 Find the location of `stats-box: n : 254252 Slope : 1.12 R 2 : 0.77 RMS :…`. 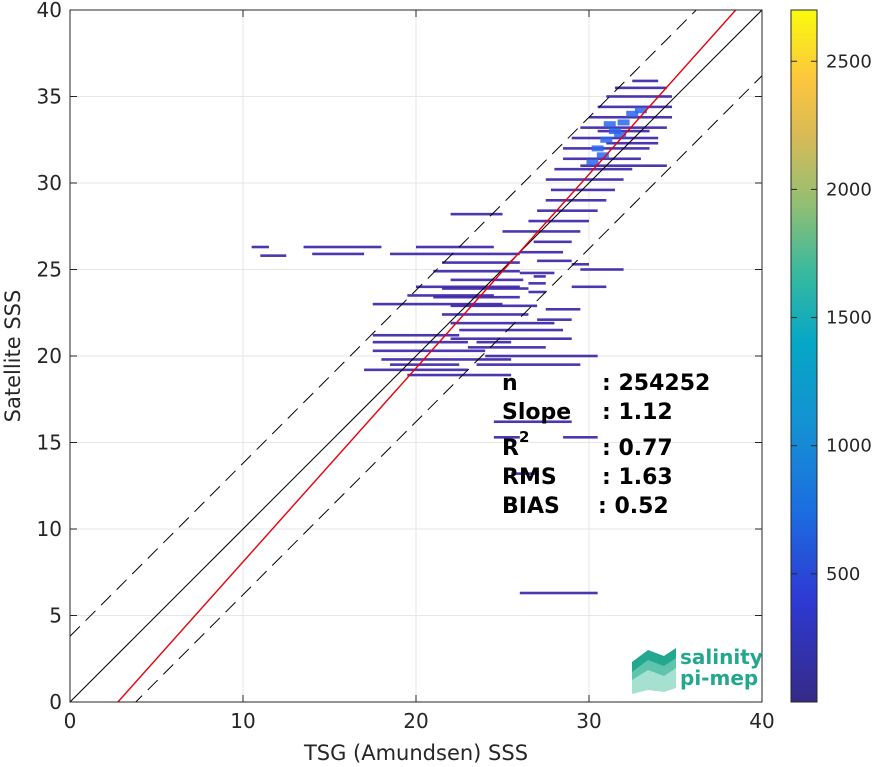

stats-box: n : 254252 Slope : 1.12 R 2 : 0.77 RMS :… is located at coordinates (606, 445).